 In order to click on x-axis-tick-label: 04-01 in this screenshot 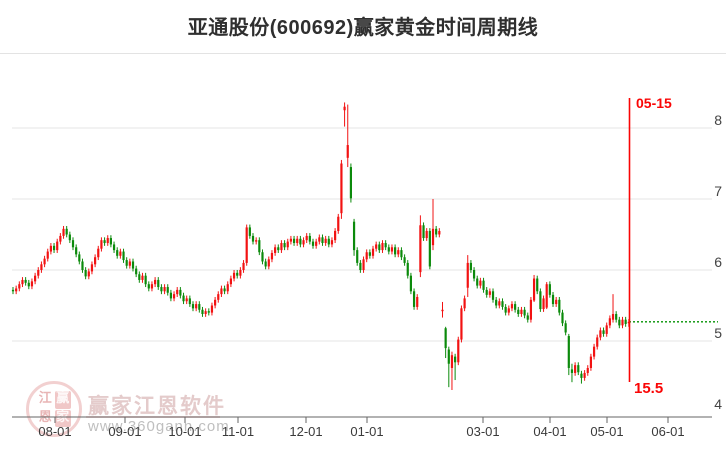, I will do `click(549, 431)`.